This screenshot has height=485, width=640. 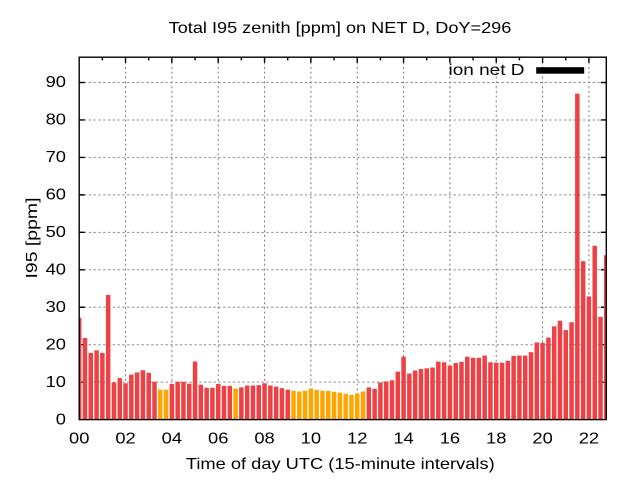 I want to click on svg-text: 00, so click(x=79, y=439).